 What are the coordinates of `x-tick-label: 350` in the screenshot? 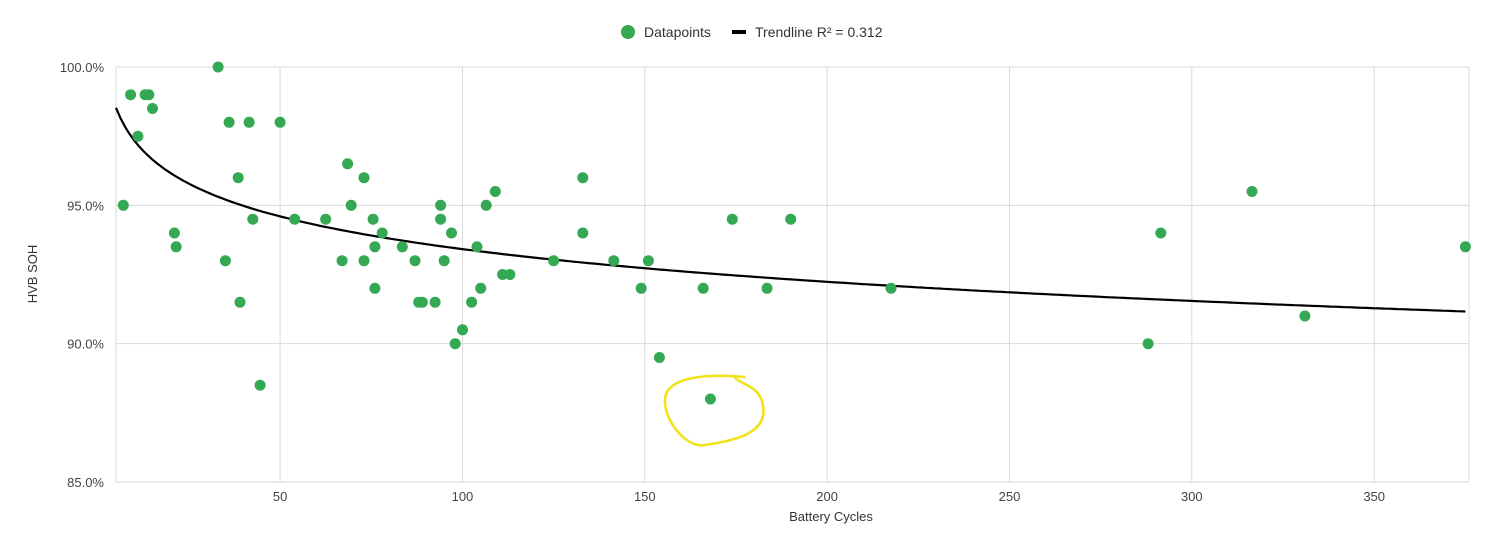 It's located at (1374, 496).